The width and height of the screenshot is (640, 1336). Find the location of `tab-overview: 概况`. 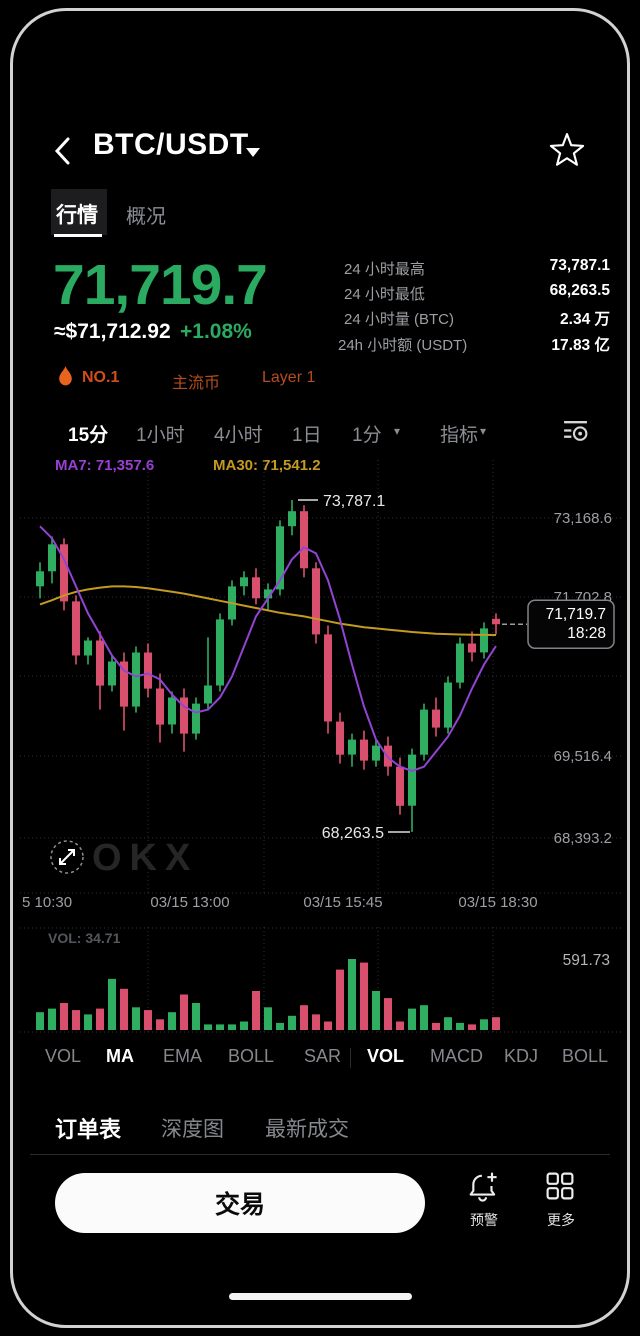

tab-overview: 概况 is located at coordinates (146, 217).